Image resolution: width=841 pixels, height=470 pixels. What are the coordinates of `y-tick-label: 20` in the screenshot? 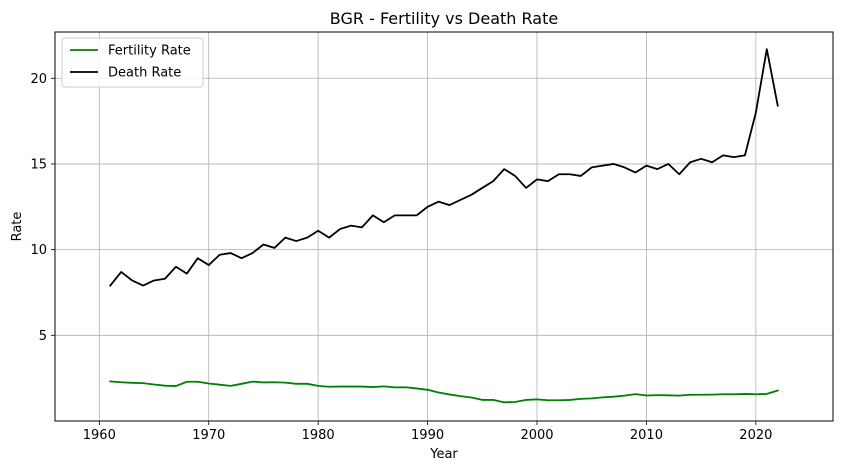 It's located at (38, 79).